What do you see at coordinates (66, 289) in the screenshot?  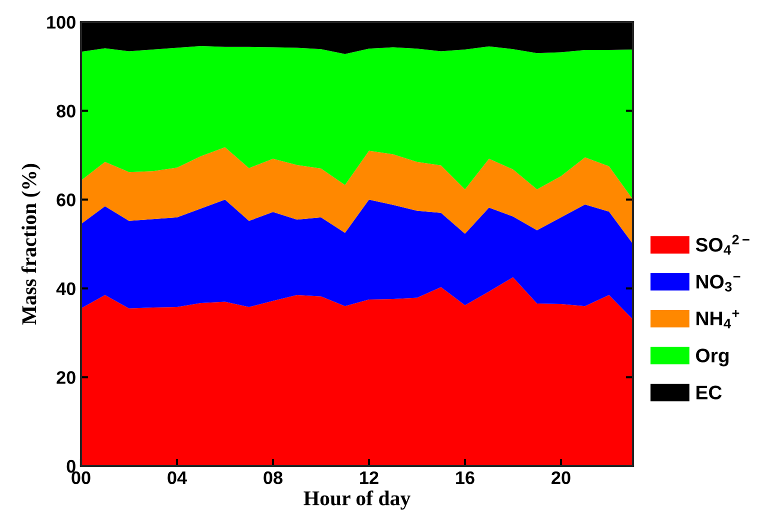 I see `y-tick-label: 40` at bounding box center [66, 289].